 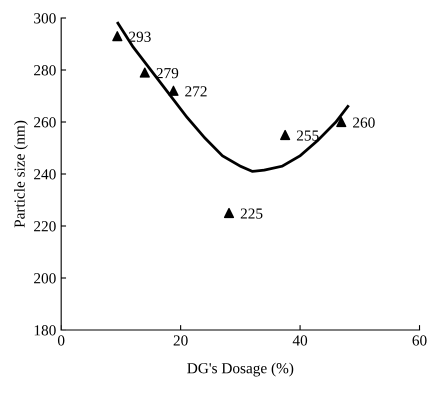 I want to click on y-tick-label: 220, so click(x=45, y=226).